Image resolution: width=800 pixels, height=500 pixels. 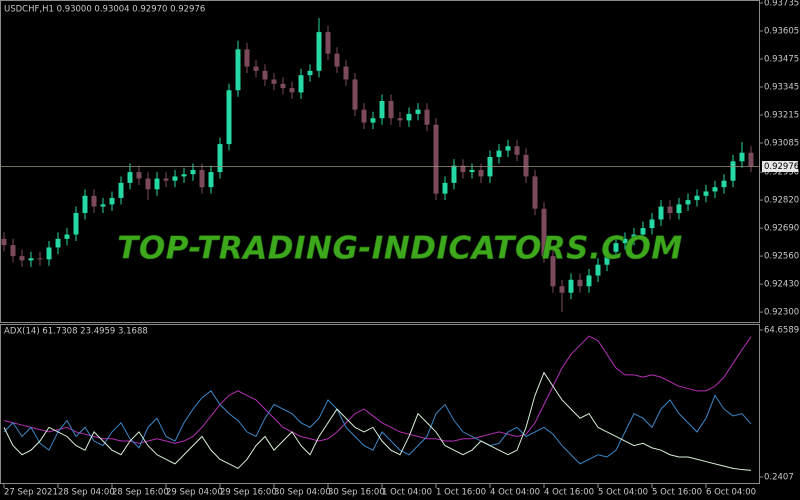 What do you see at coordinates (515, 493) in the screenshot?
I see `x-tick-label: 4 Oct 04:00` at bounding box center [515, 493].